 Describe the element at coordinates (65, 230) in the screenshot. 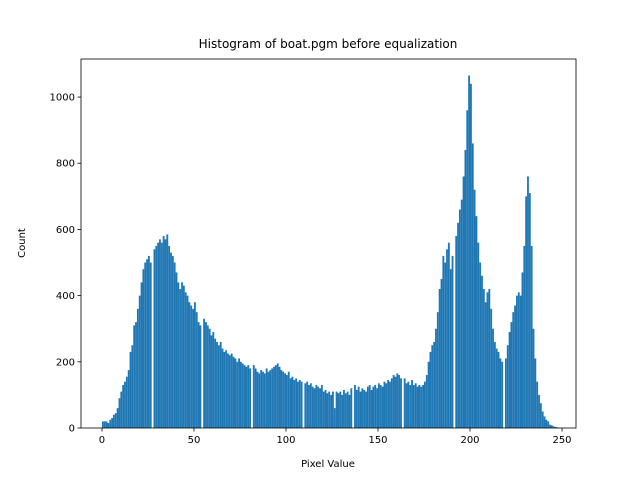

I see `y-tick-label: 600` at that location.